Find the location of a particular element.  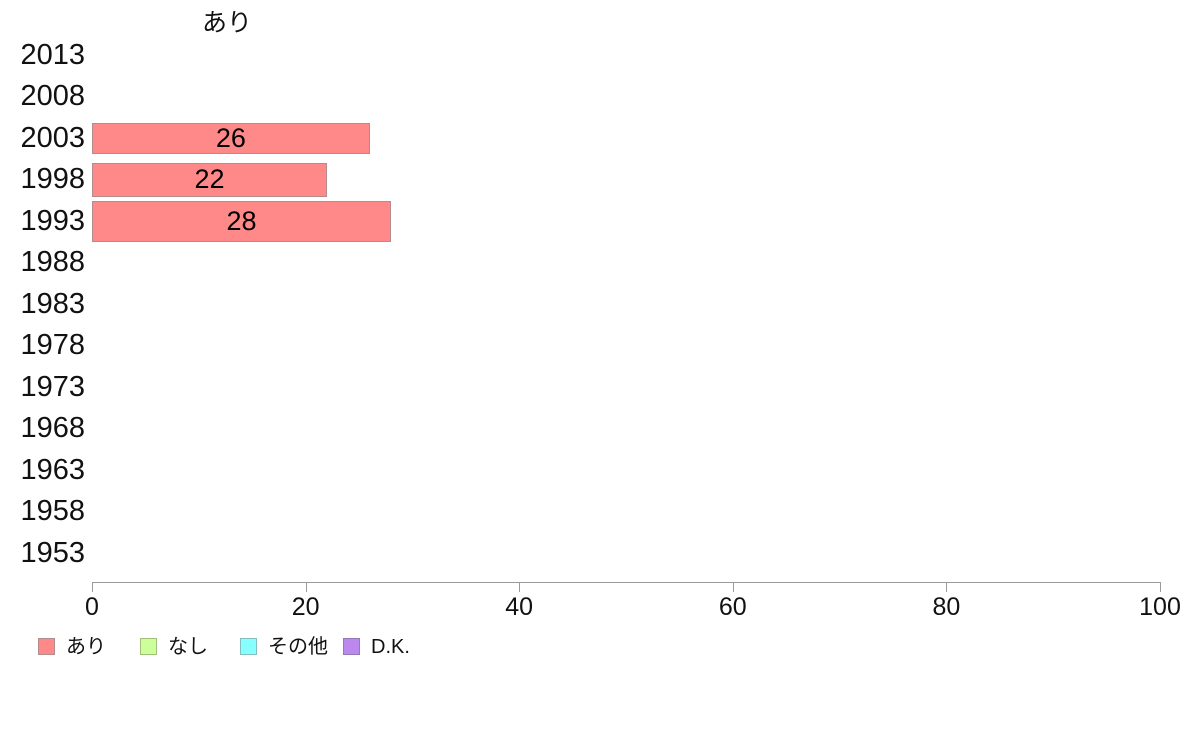

x-axis-tick-label: 0 is located at coordinates (92, 607).